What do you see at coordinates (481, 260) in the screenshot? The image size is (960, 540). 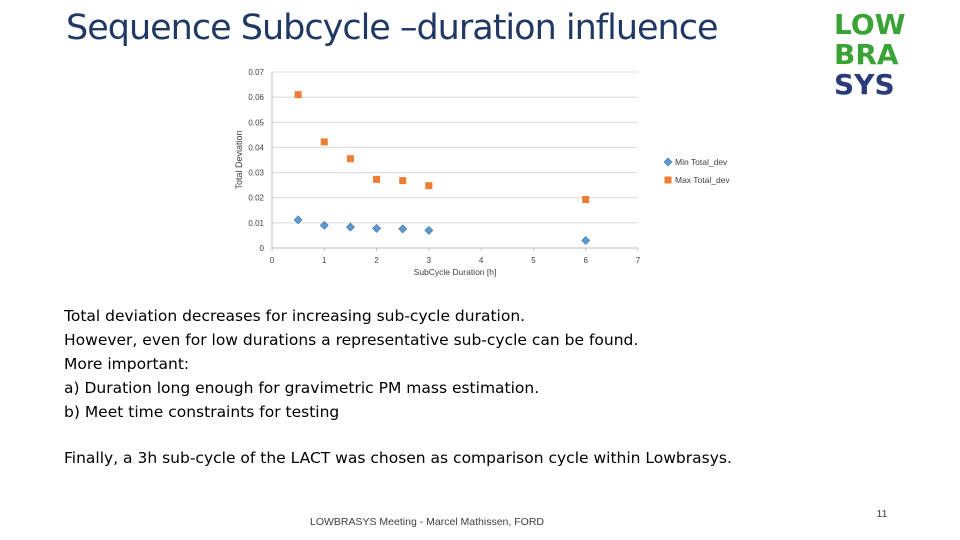 I see `x-tick-label: 4` at bounding box center [481, 260].